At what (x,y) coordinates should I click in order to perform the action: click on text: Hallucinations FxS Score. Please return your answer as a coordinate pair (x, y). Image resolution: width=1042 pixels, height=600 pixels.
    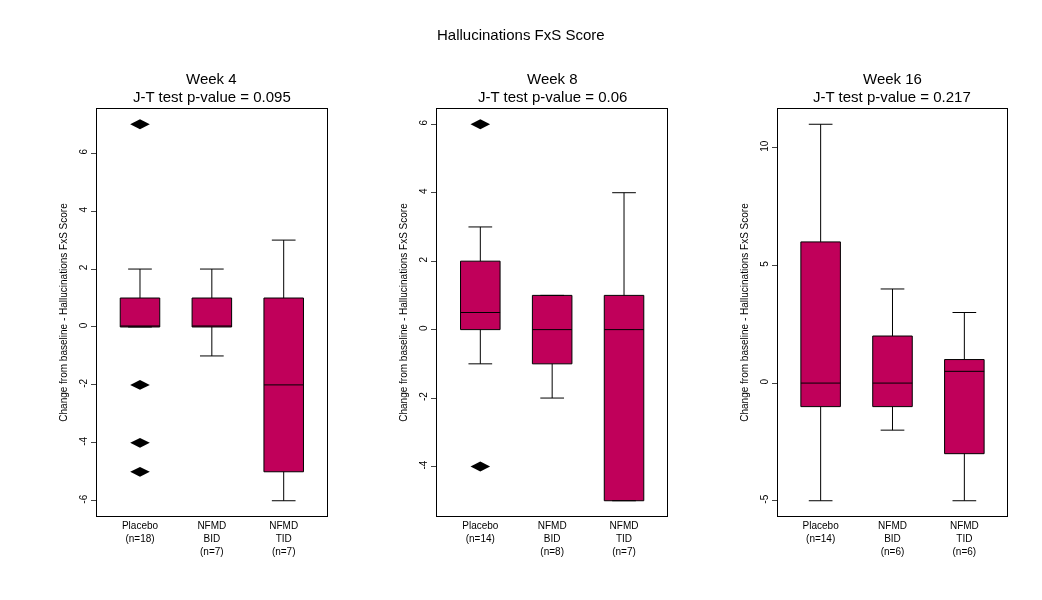
    Looking at the image, I should click on (521, 34).